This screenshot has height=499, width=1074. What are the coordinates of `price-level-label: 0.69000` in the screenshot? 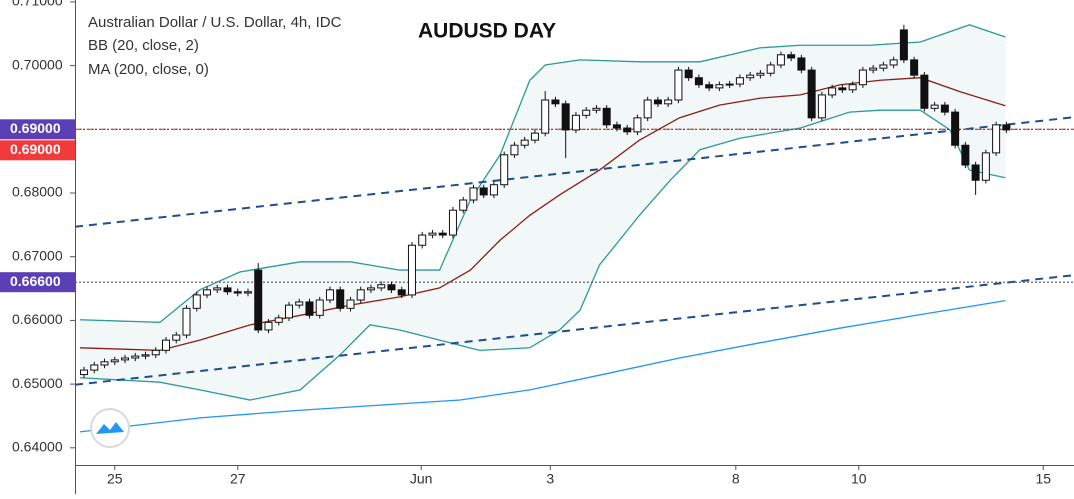 It's located at (35, 149).